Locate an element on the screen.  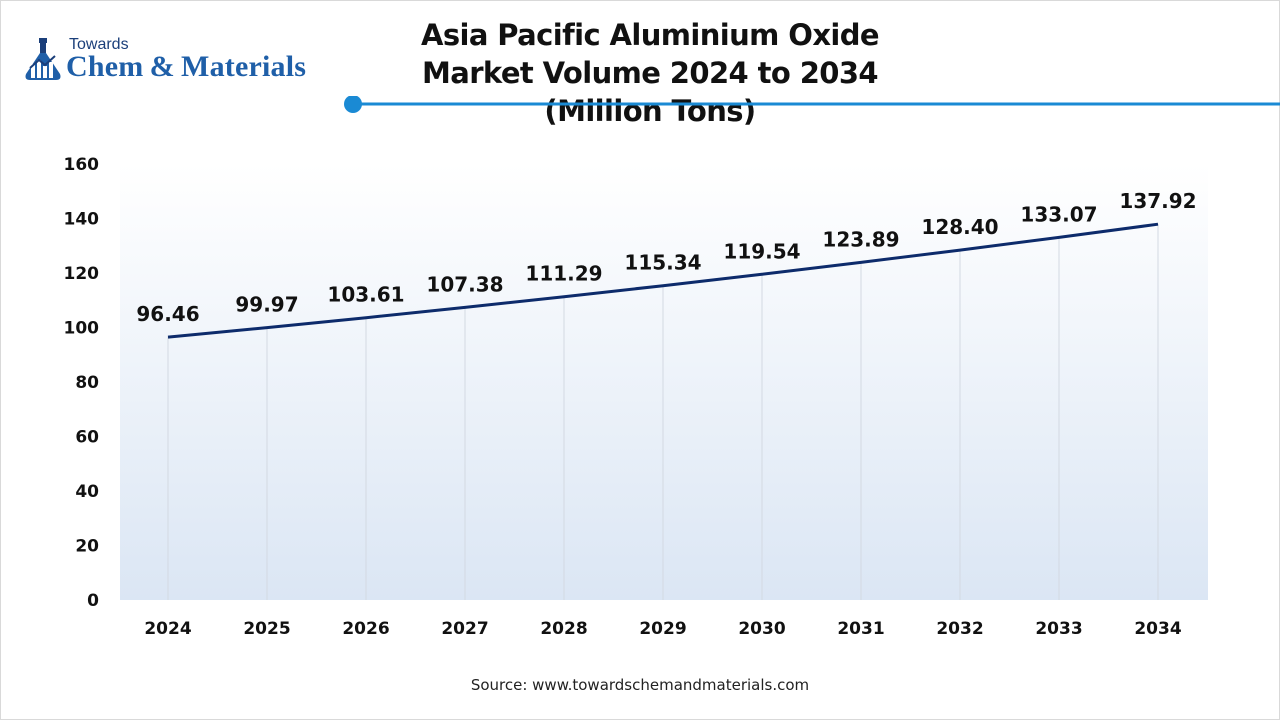
y-axis: 0 20 40 60 80 100 120 140 160 is located at coordinates (82, 383).